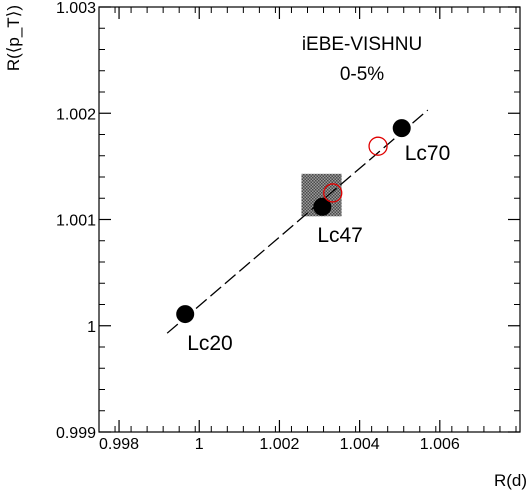  I want to click on annotation-centrality: 0-5%, so click(362, 74).